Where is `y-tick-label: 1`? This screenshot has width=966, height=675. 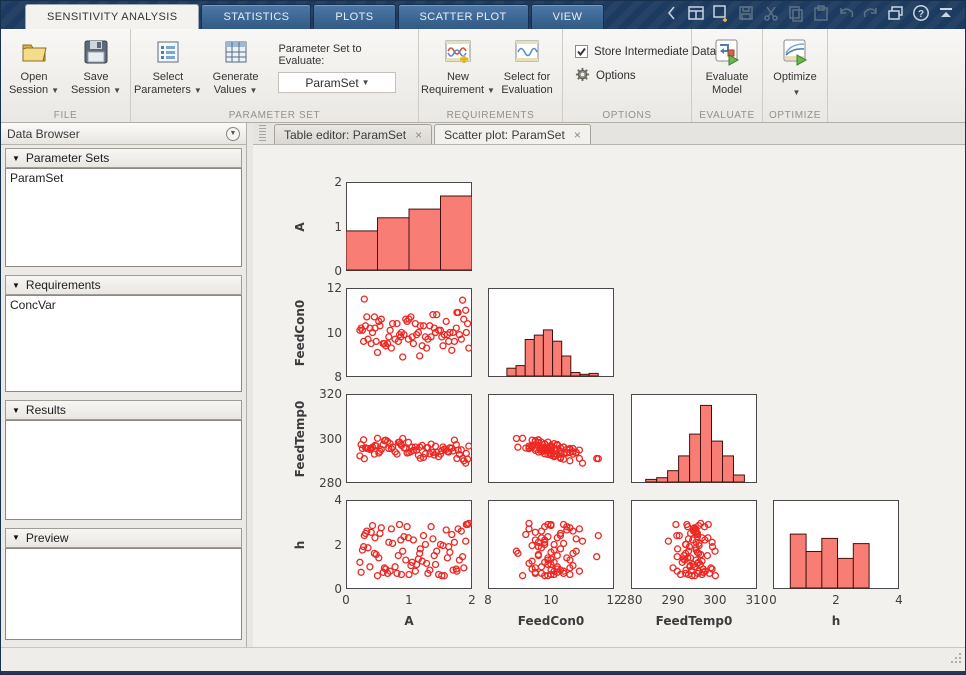 y-tick-label: 1 is located at coordinates (338, 227).